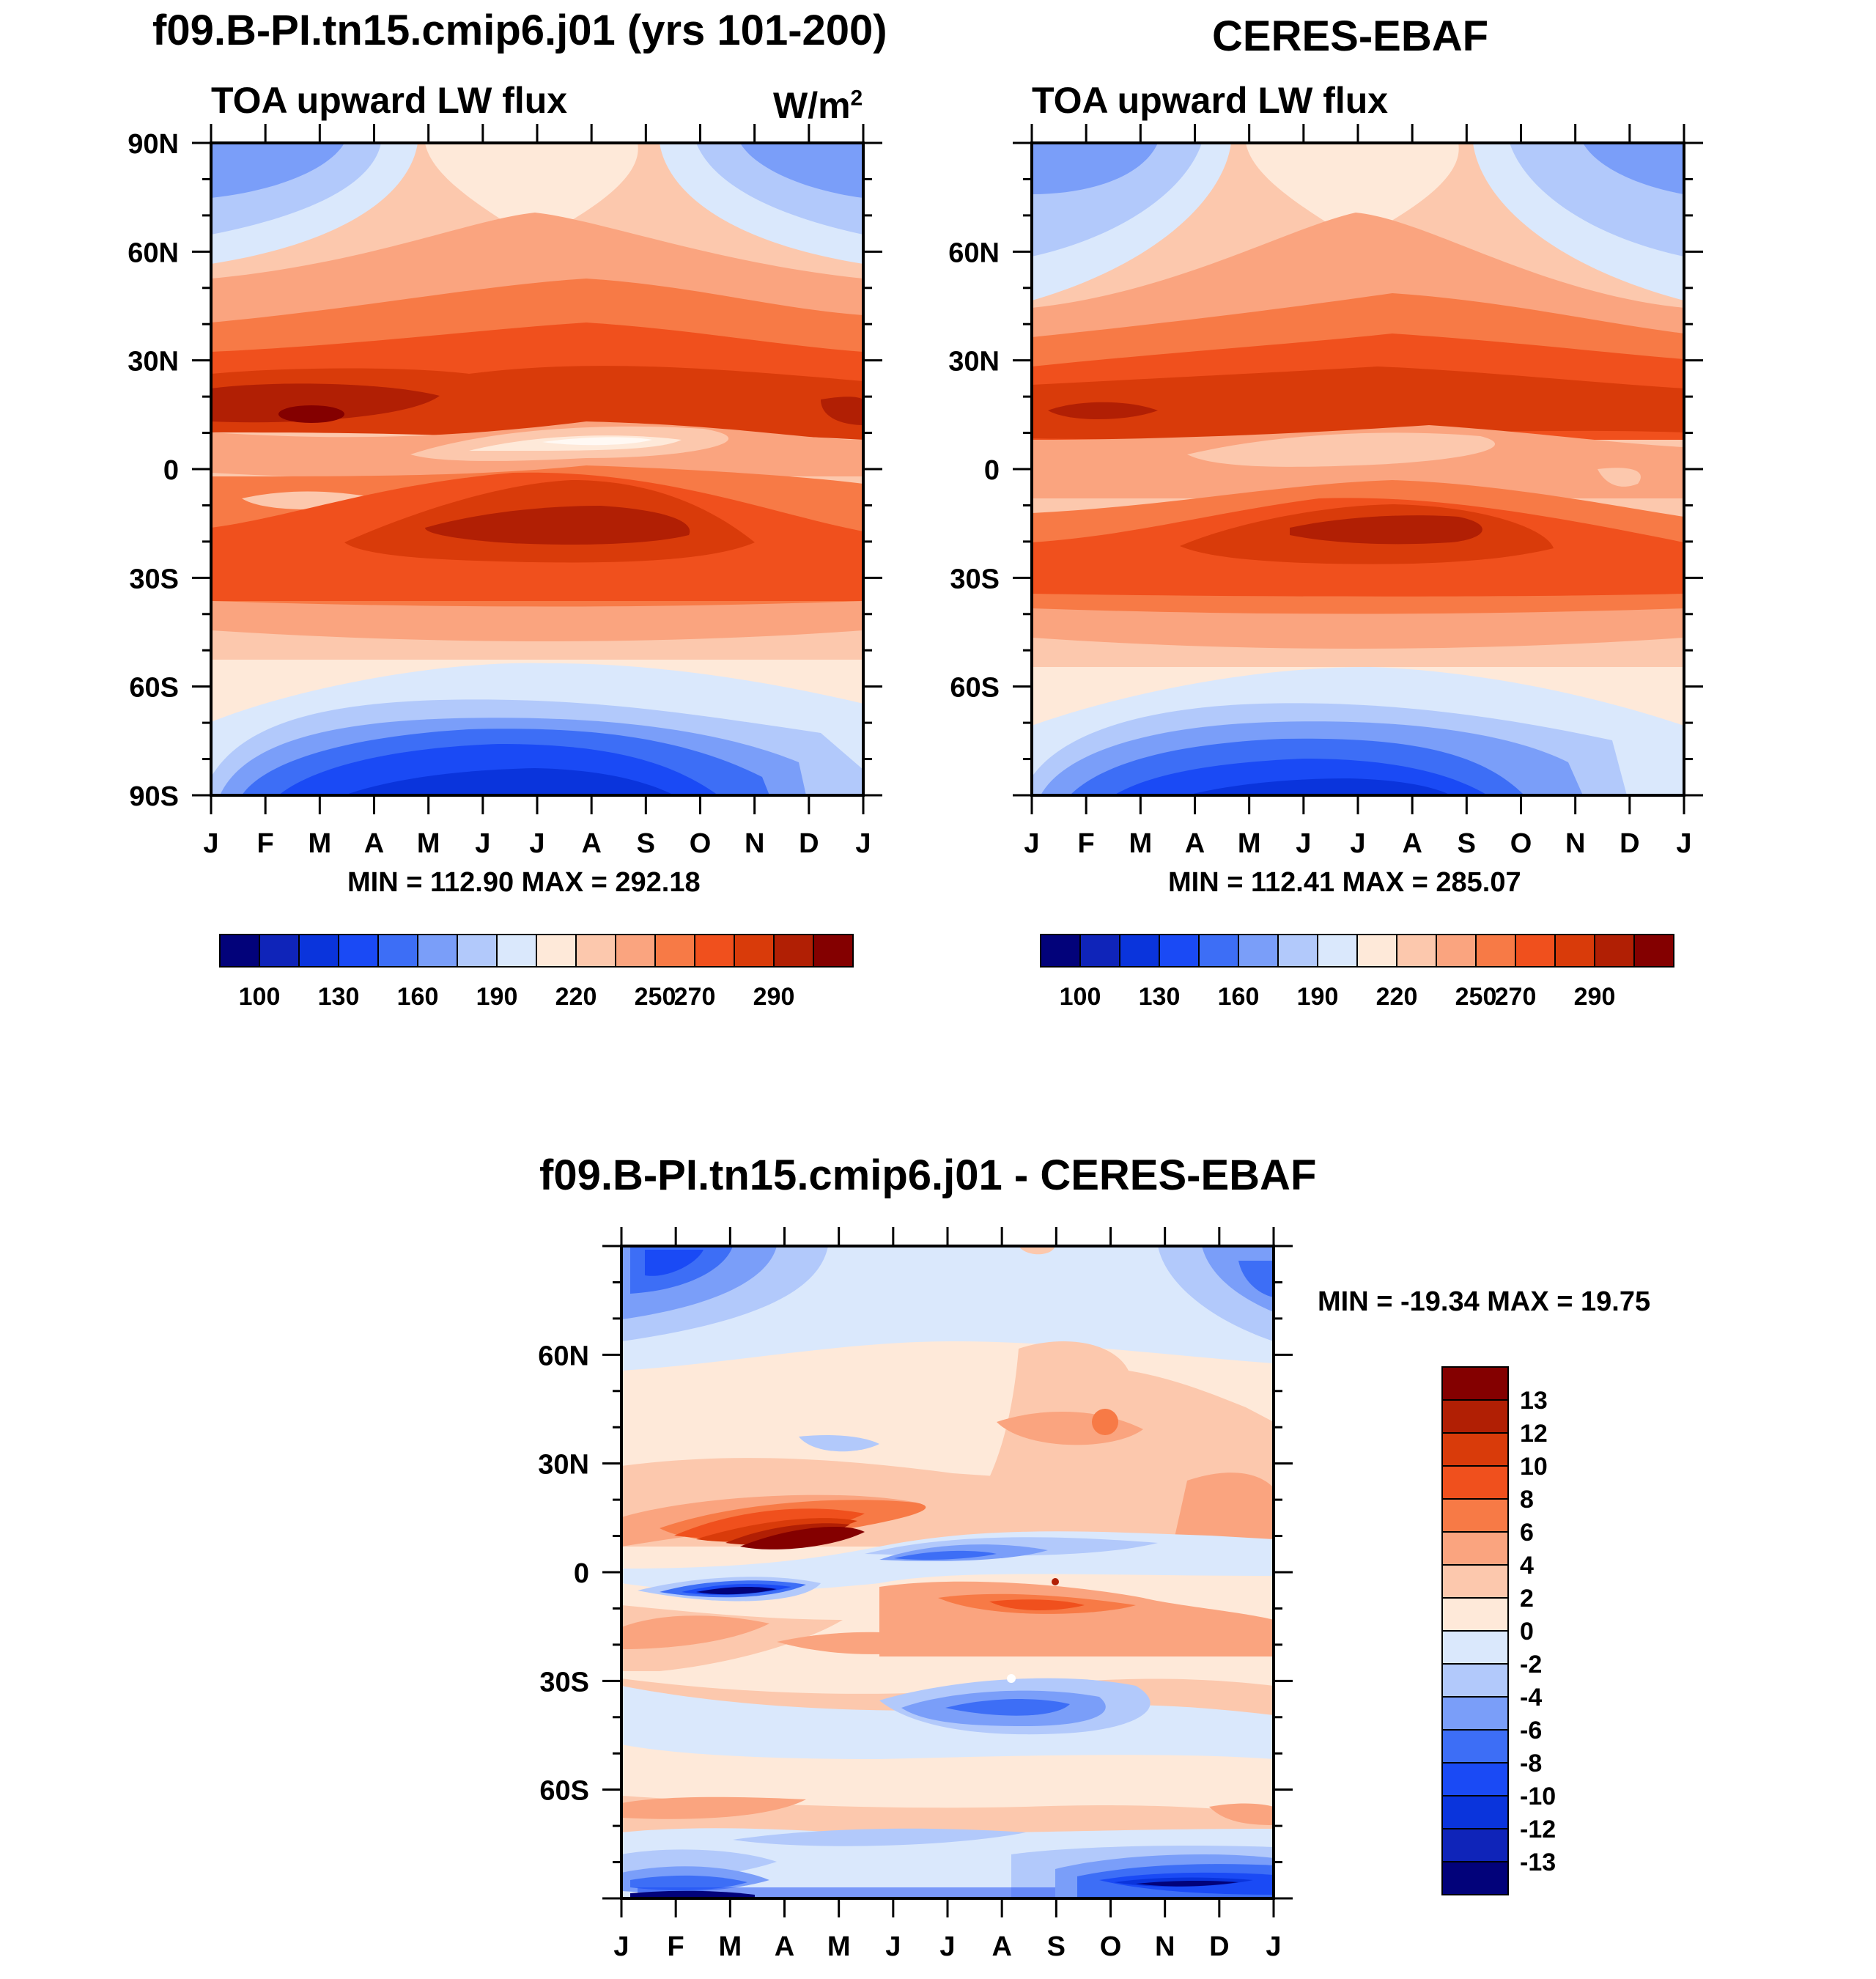  What do you see at coordinates (497, 997) in the screenshot?
I see `model-colorbar-label: 190` at bounding box center [497, 997].